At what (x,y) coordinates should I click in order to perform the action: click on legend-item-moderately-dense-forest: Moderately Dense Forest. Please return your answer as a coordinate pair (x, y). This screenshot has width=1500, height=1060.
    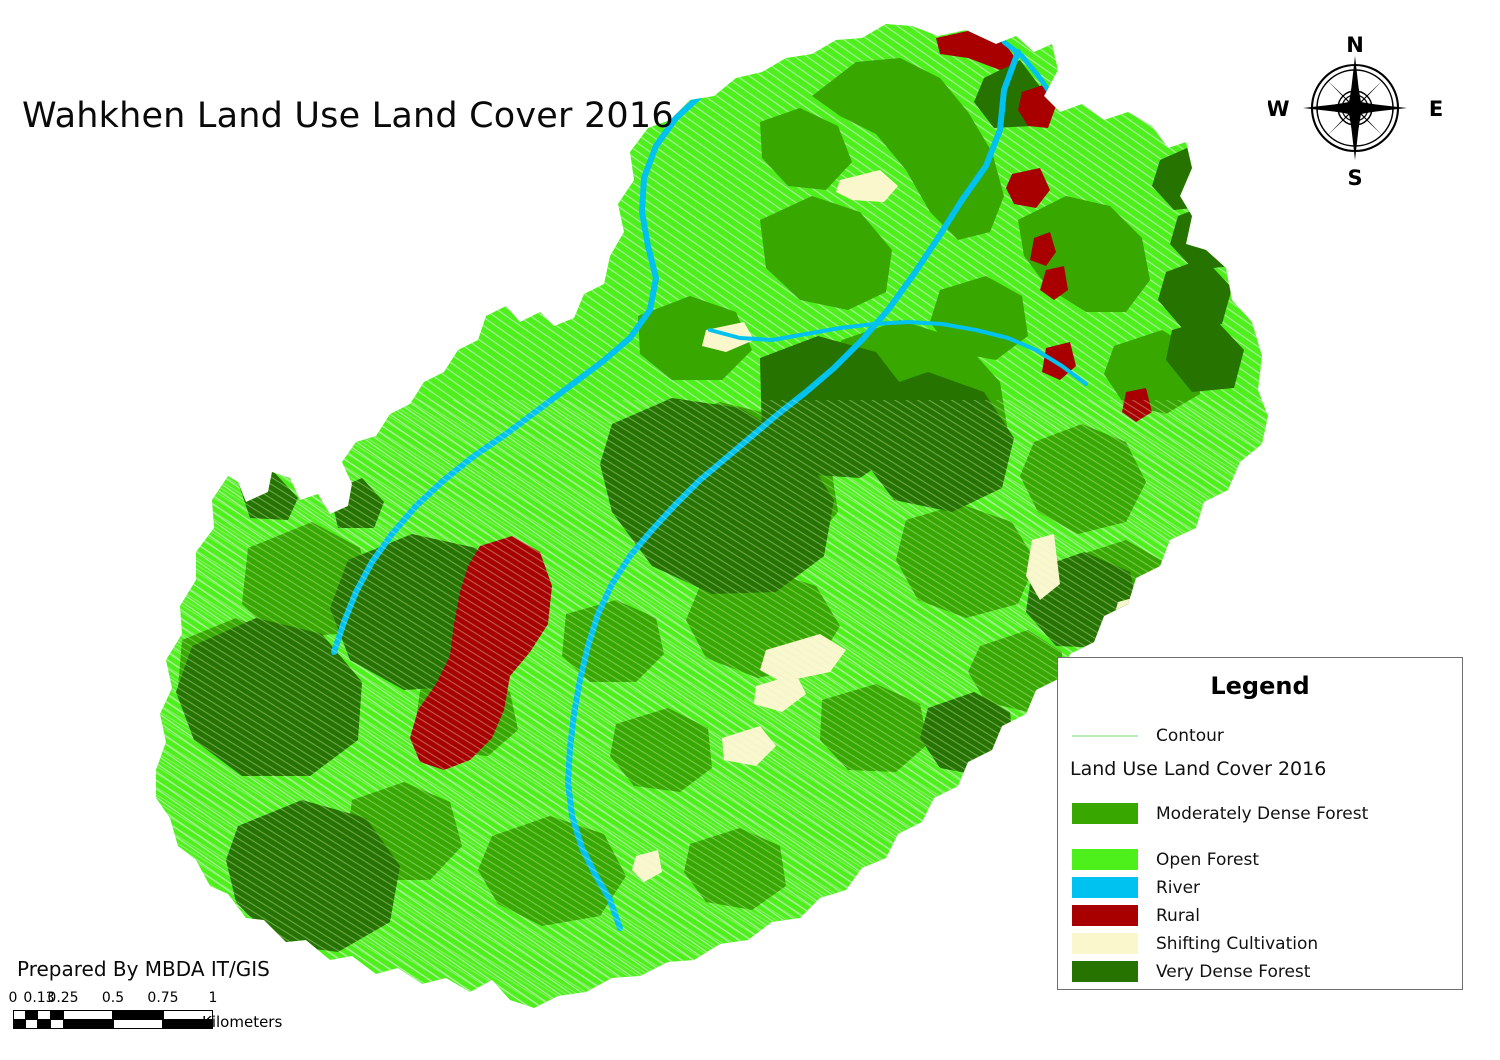
    Looking at the image, I should click on (1220, 813).